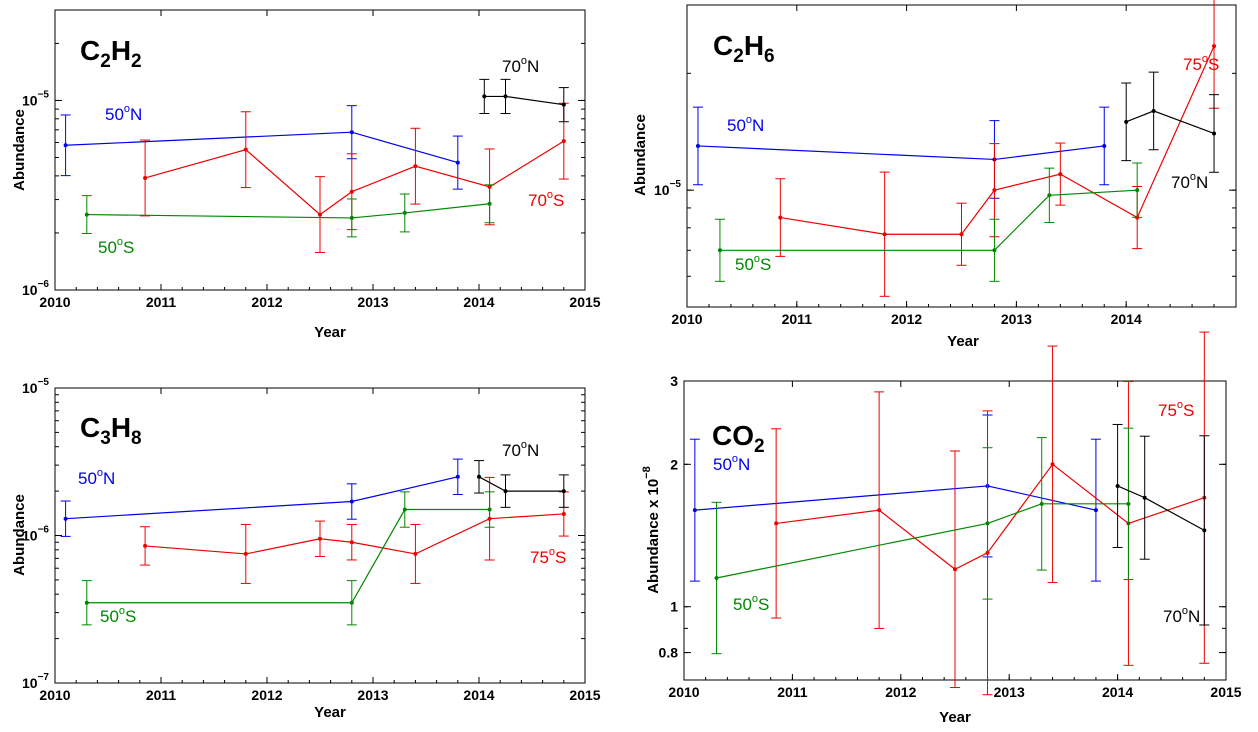 The image size is (1258, 732). What do you see at coordinates (546, 199) in the screenshot?
I see `series-label: 70oS` at bounding box center [546, 199].